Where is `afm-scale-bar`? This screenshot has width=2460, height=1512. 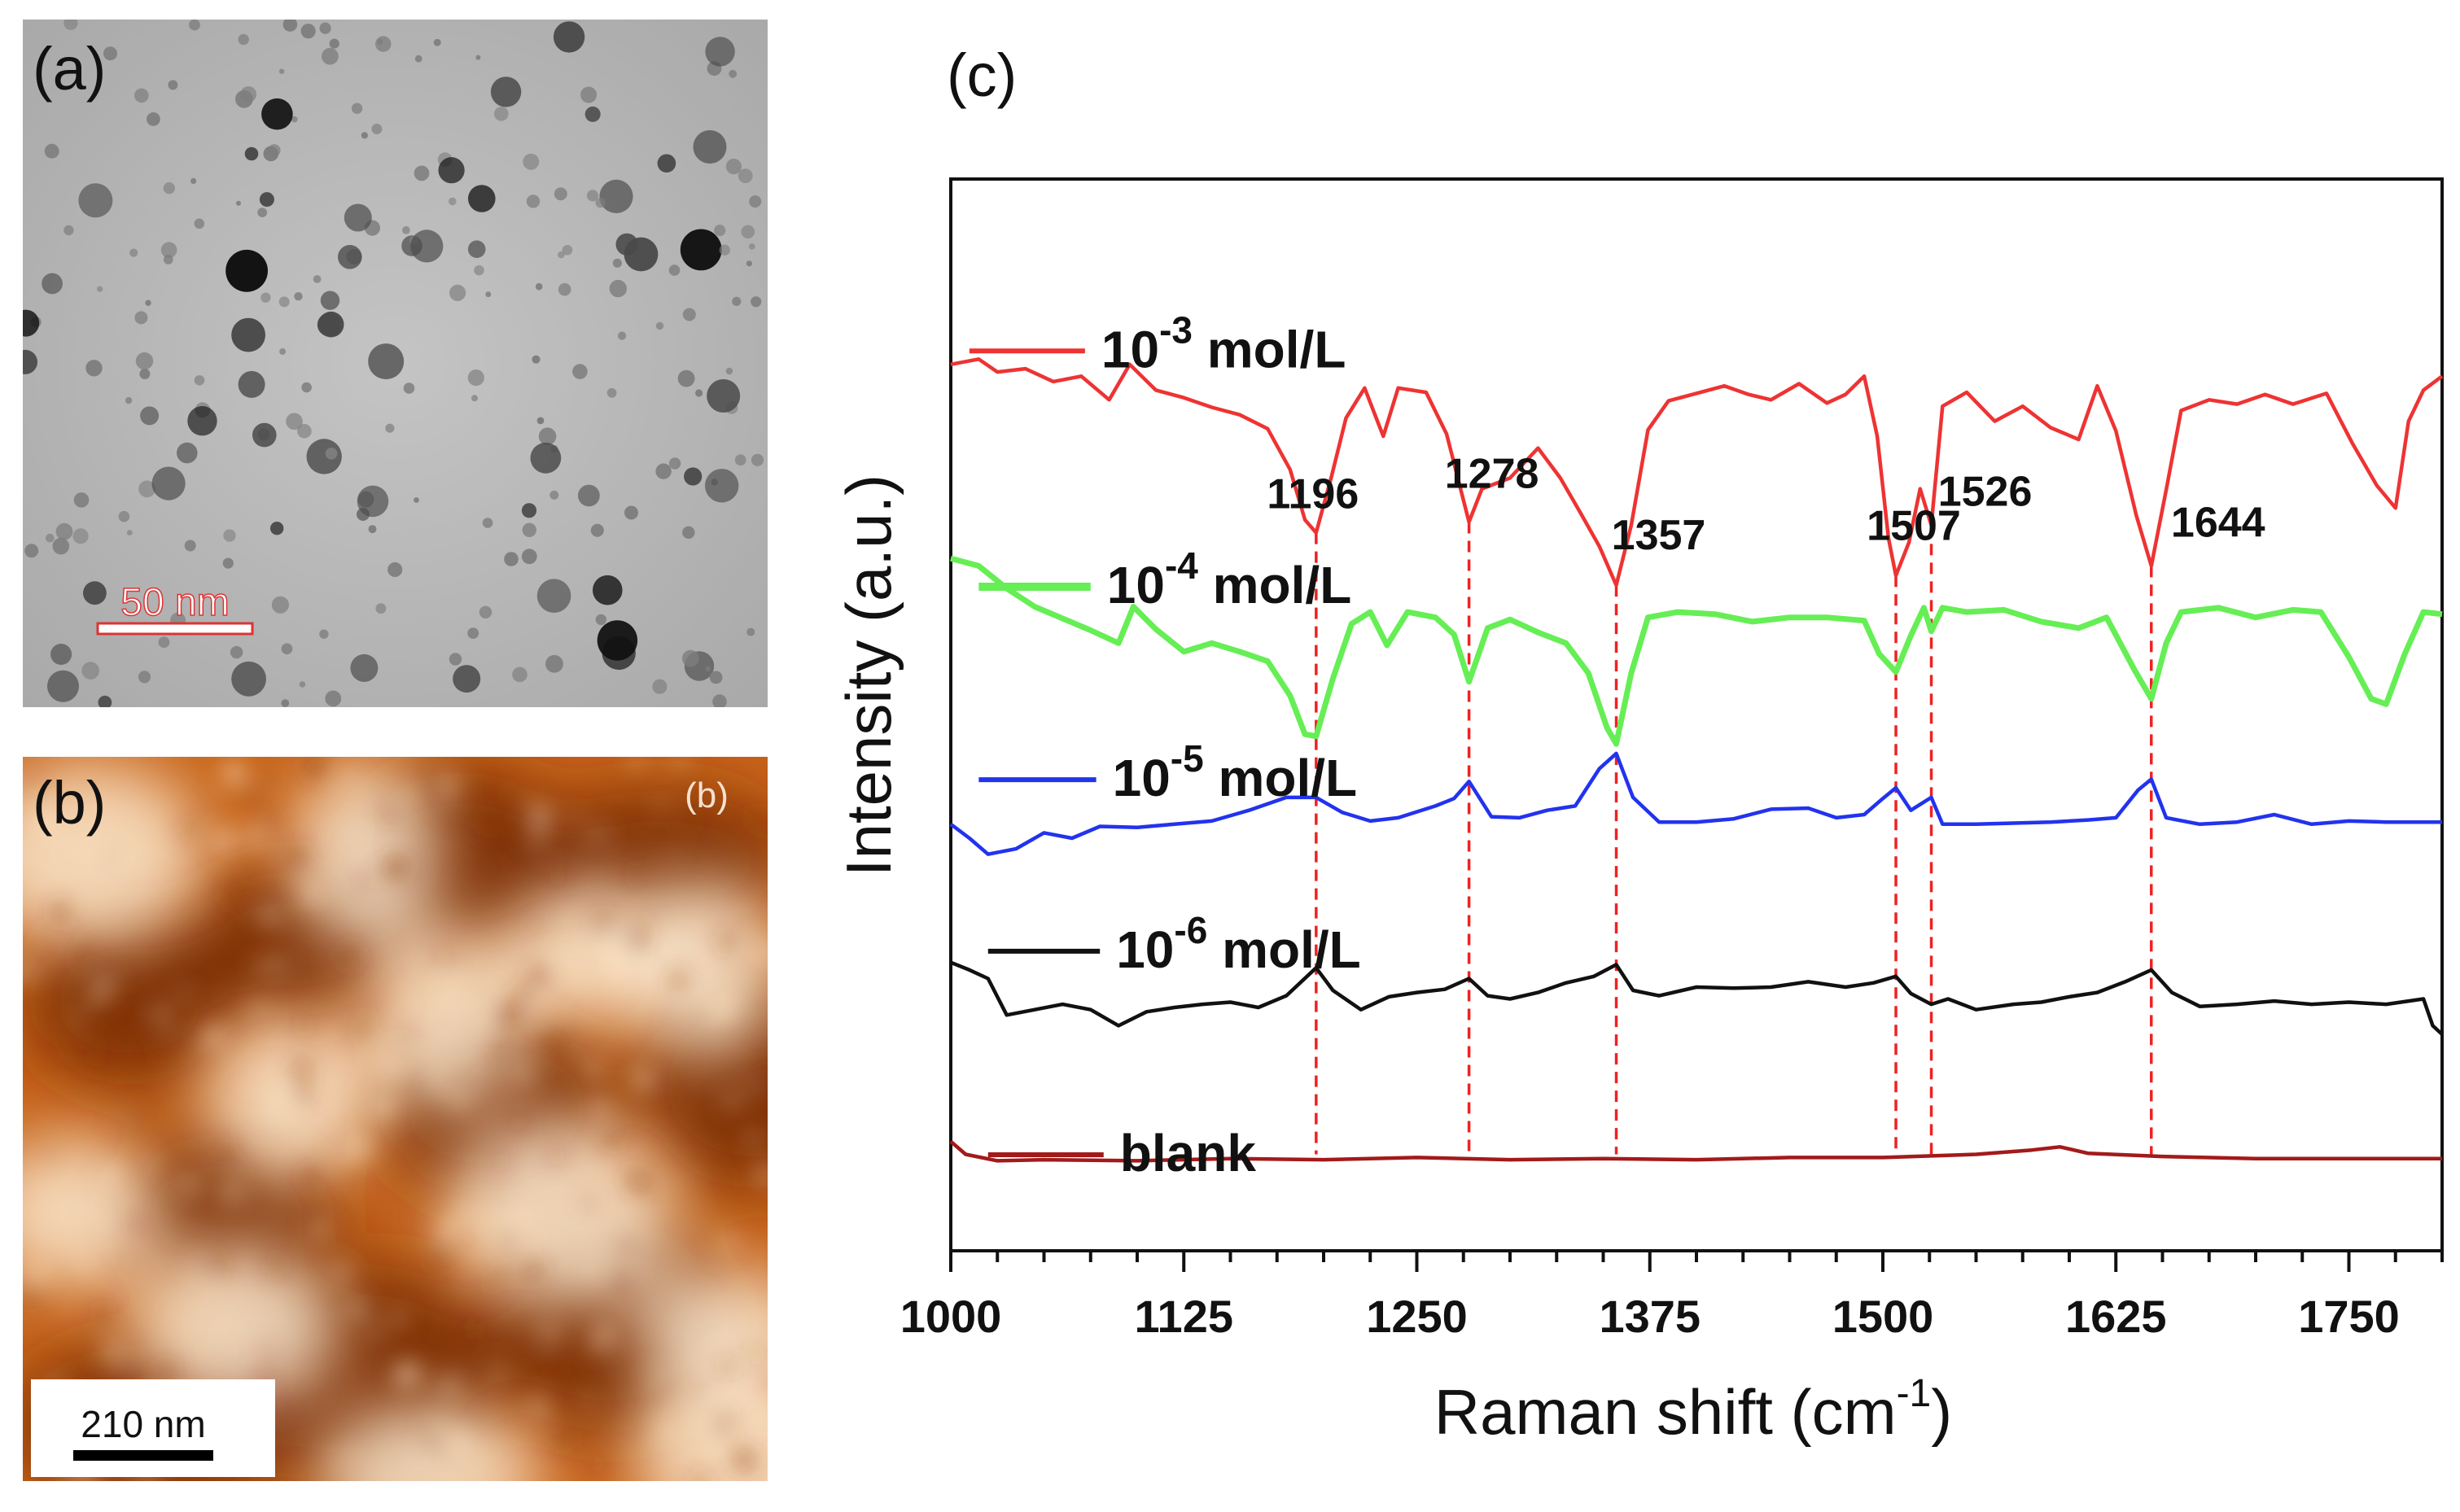
afm-scale-bar is located at coordinates (143, 1455).